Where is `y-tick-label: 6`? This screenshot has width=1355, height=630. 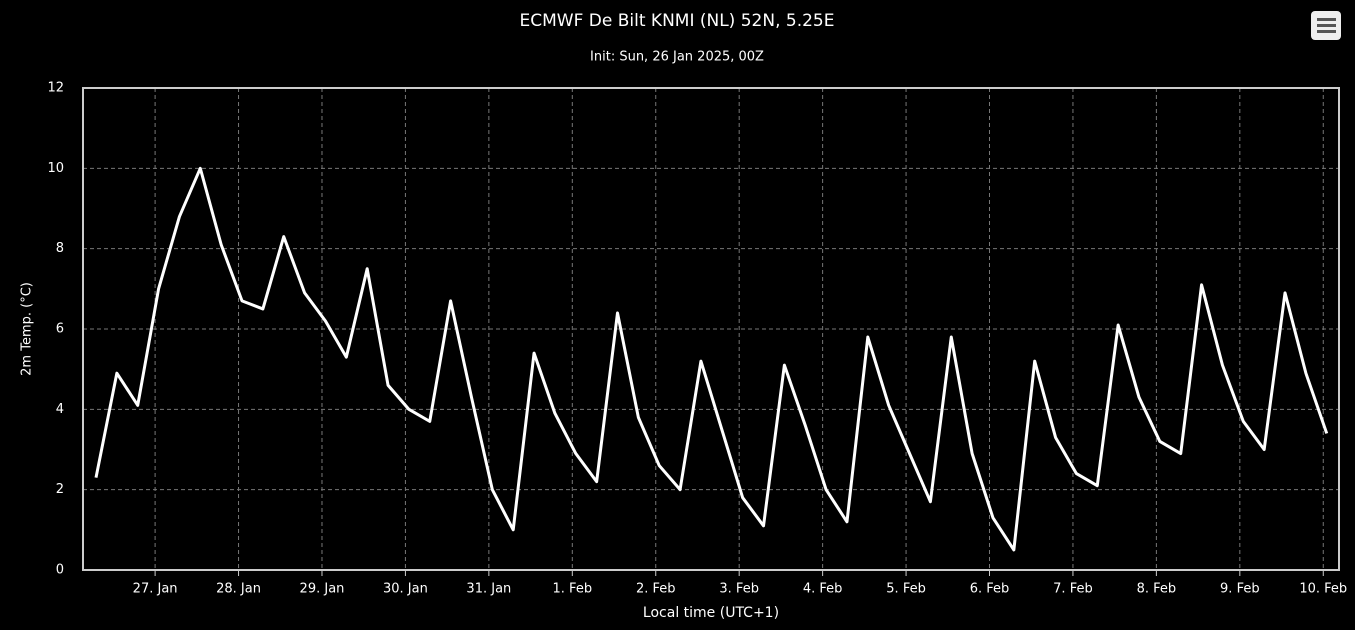
y-tick-label: 6 is located at coordinates (60, 329).